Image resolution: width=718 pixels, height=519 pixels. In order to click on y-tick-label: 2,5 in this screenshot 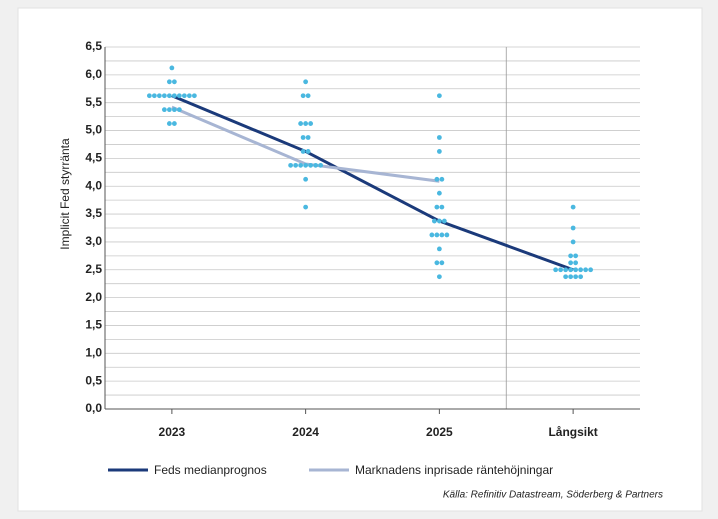, I will do `click(93, 269)`.